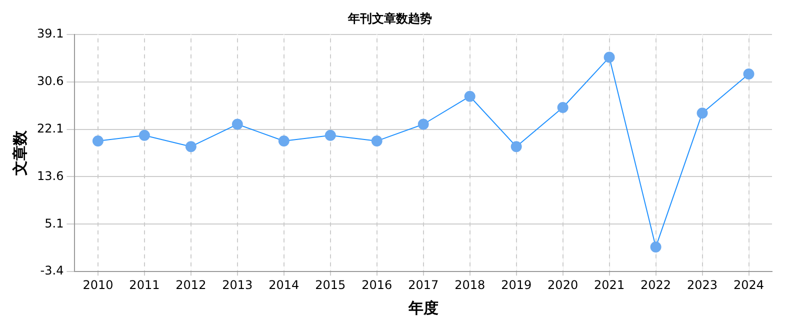  What do you see at coordinates (50, 175) in the screenshot?
I see `y-tick-label: 13.6` at bounding box center [50, 175].